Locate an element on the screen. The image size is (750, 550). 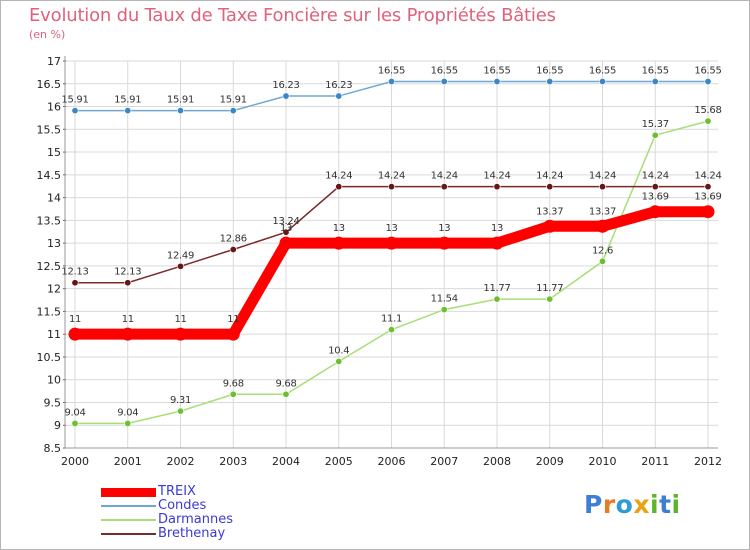
legend-swatch-treix is located at coordinates (128, 492).